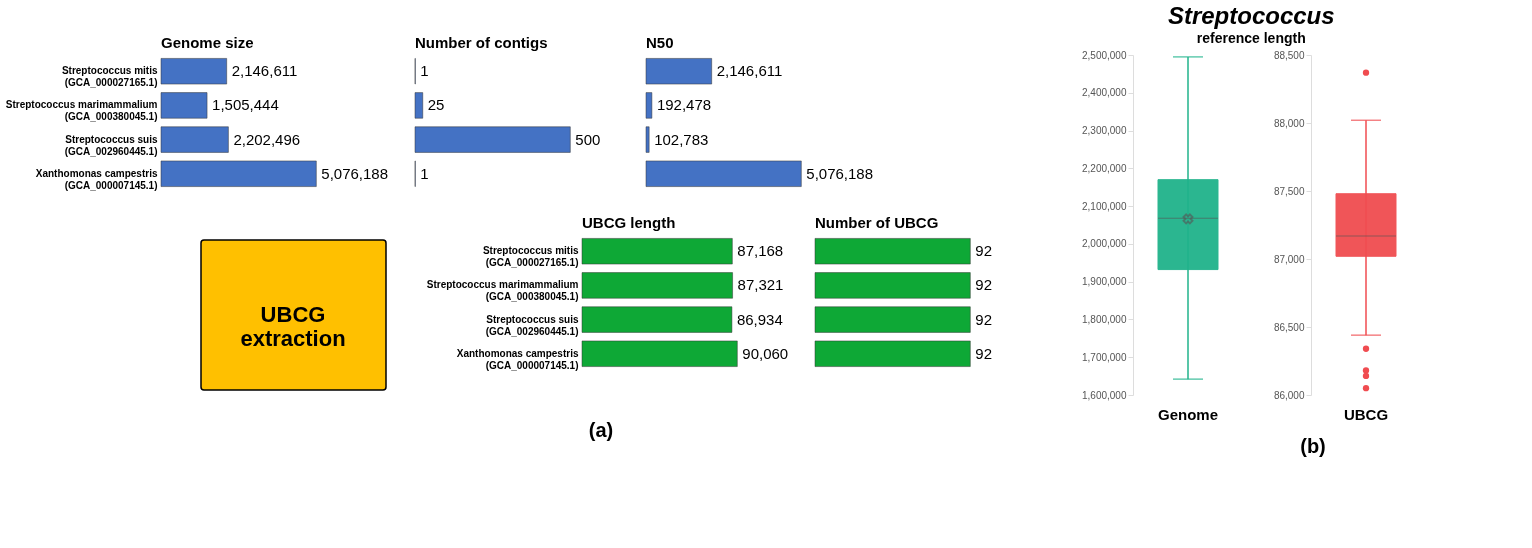  Describe the element at coordinates (877, 222) in the screenshot. I see `chart-title: Number of UBCG` at that location.